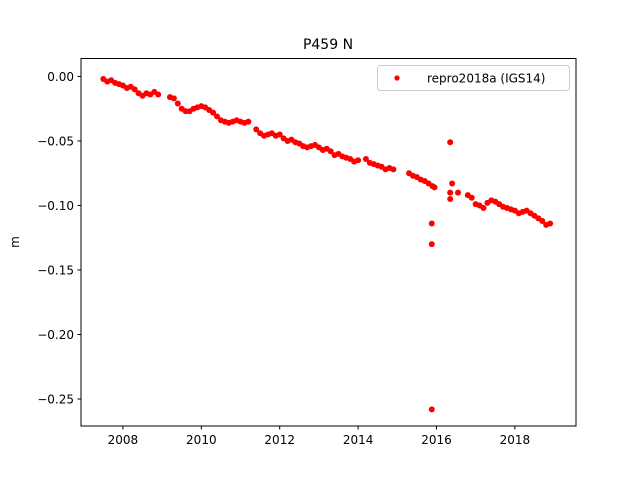 This screenshot has height=480, width=640. I want to click on x-tick-label: 2016, so click(436, 440).